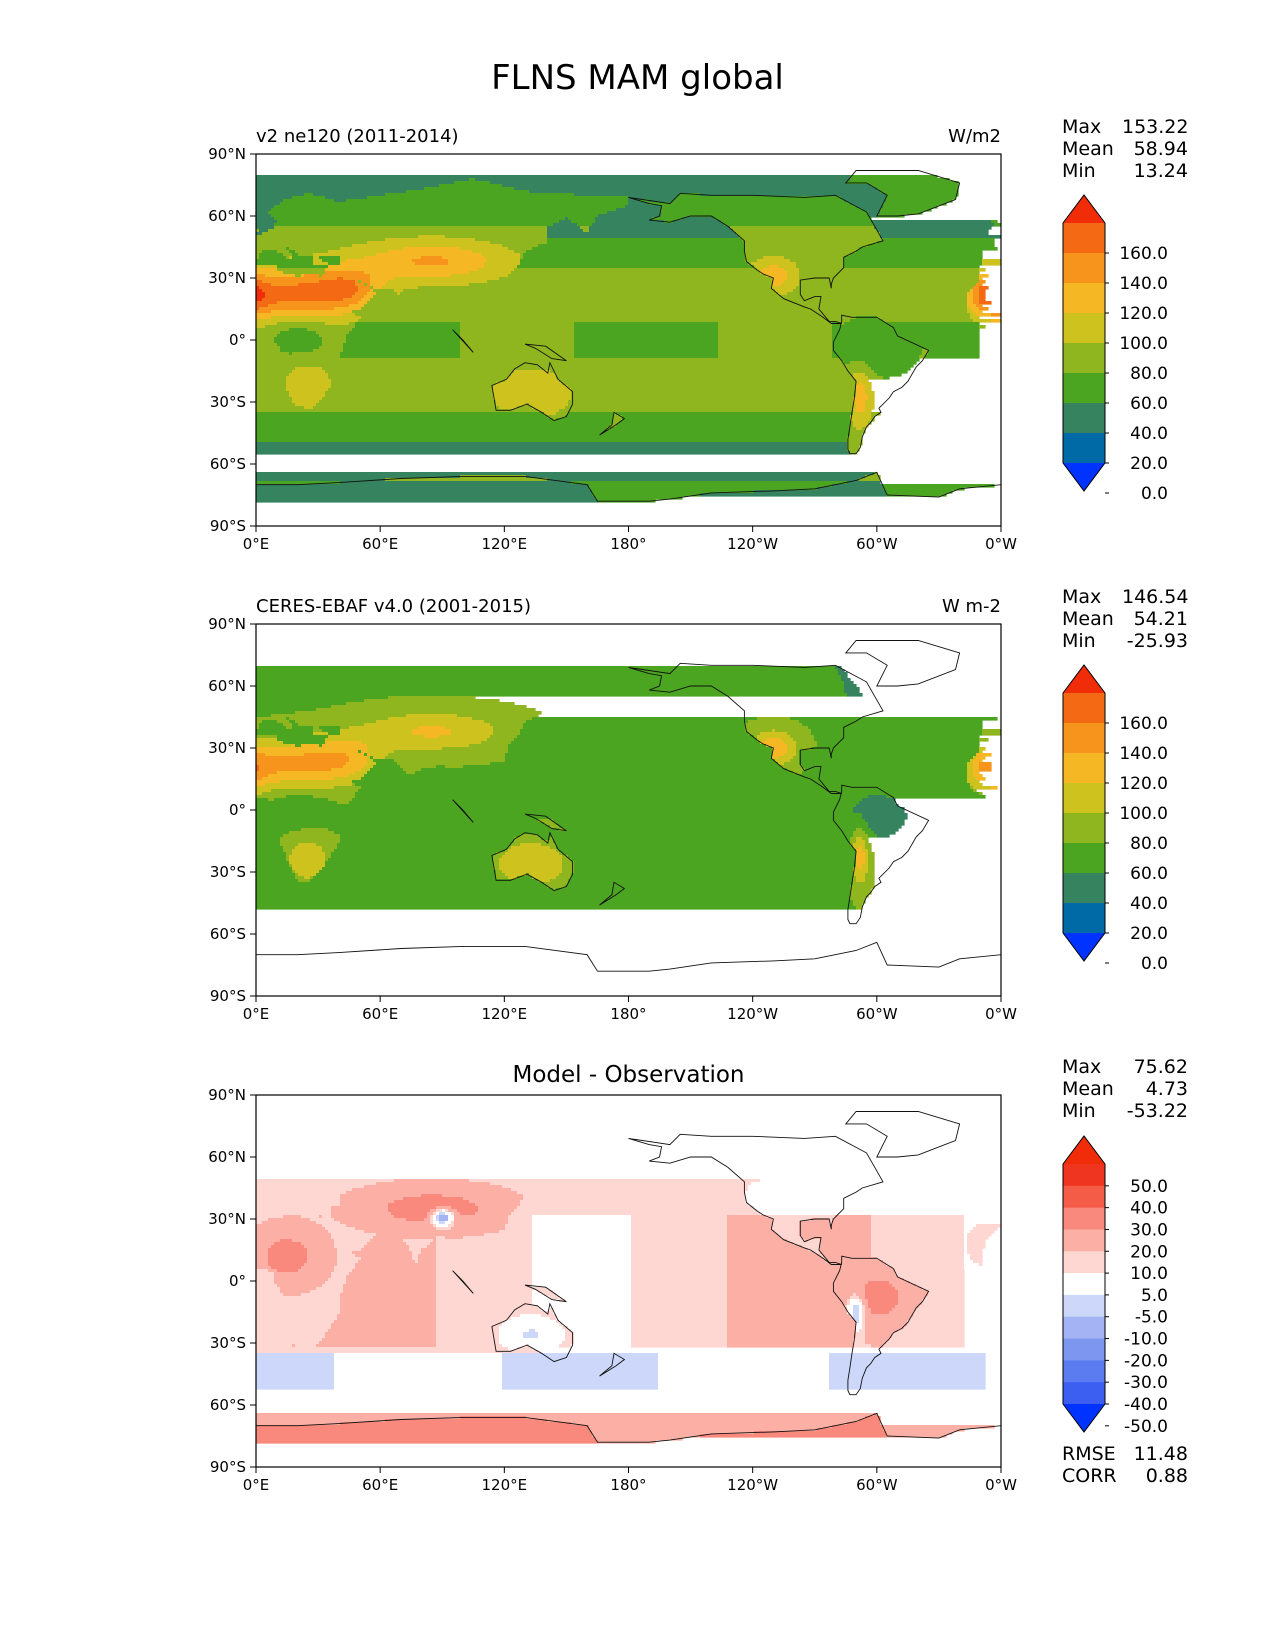  Describe the element at coordinates (1089, 1476) in the screenshot. I see `stat-label: CORR` at that location.